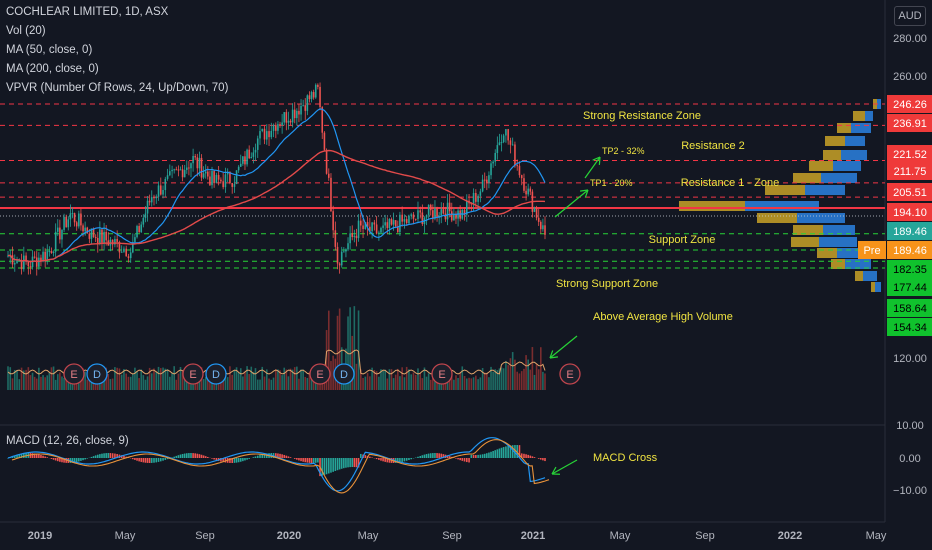  Describe the element at coordinates (910, 213) in the screenshot. I see `price-label: 194.10` at that location.